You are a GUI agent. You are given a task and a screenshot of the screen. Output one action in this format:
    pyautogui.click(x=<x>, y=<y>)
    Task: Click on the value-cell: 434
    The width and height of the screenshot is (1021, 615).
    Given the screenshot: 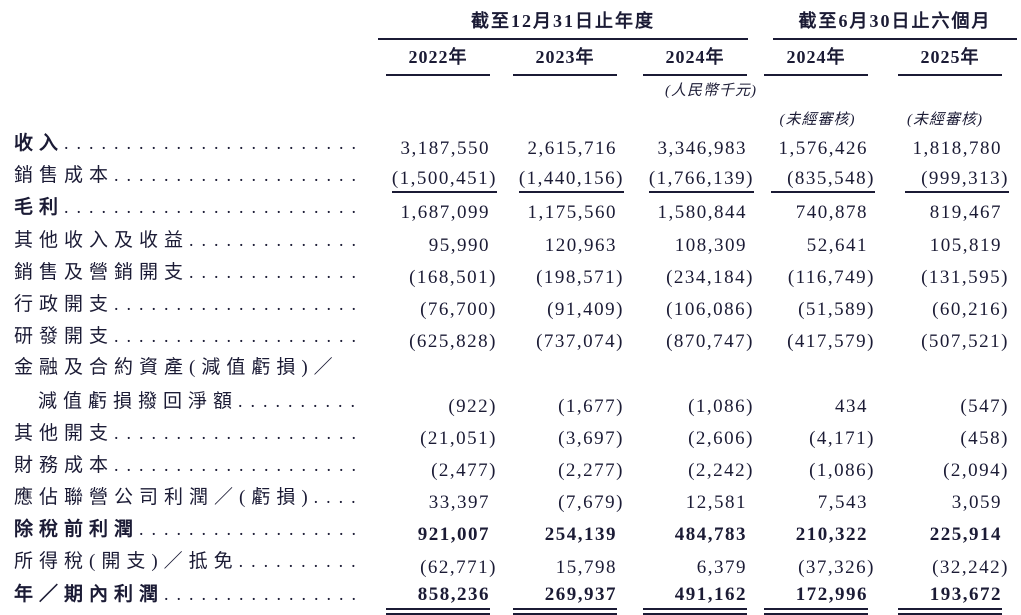 What is the action you would take?
    pyautogui.click(x=817, y=407)
    